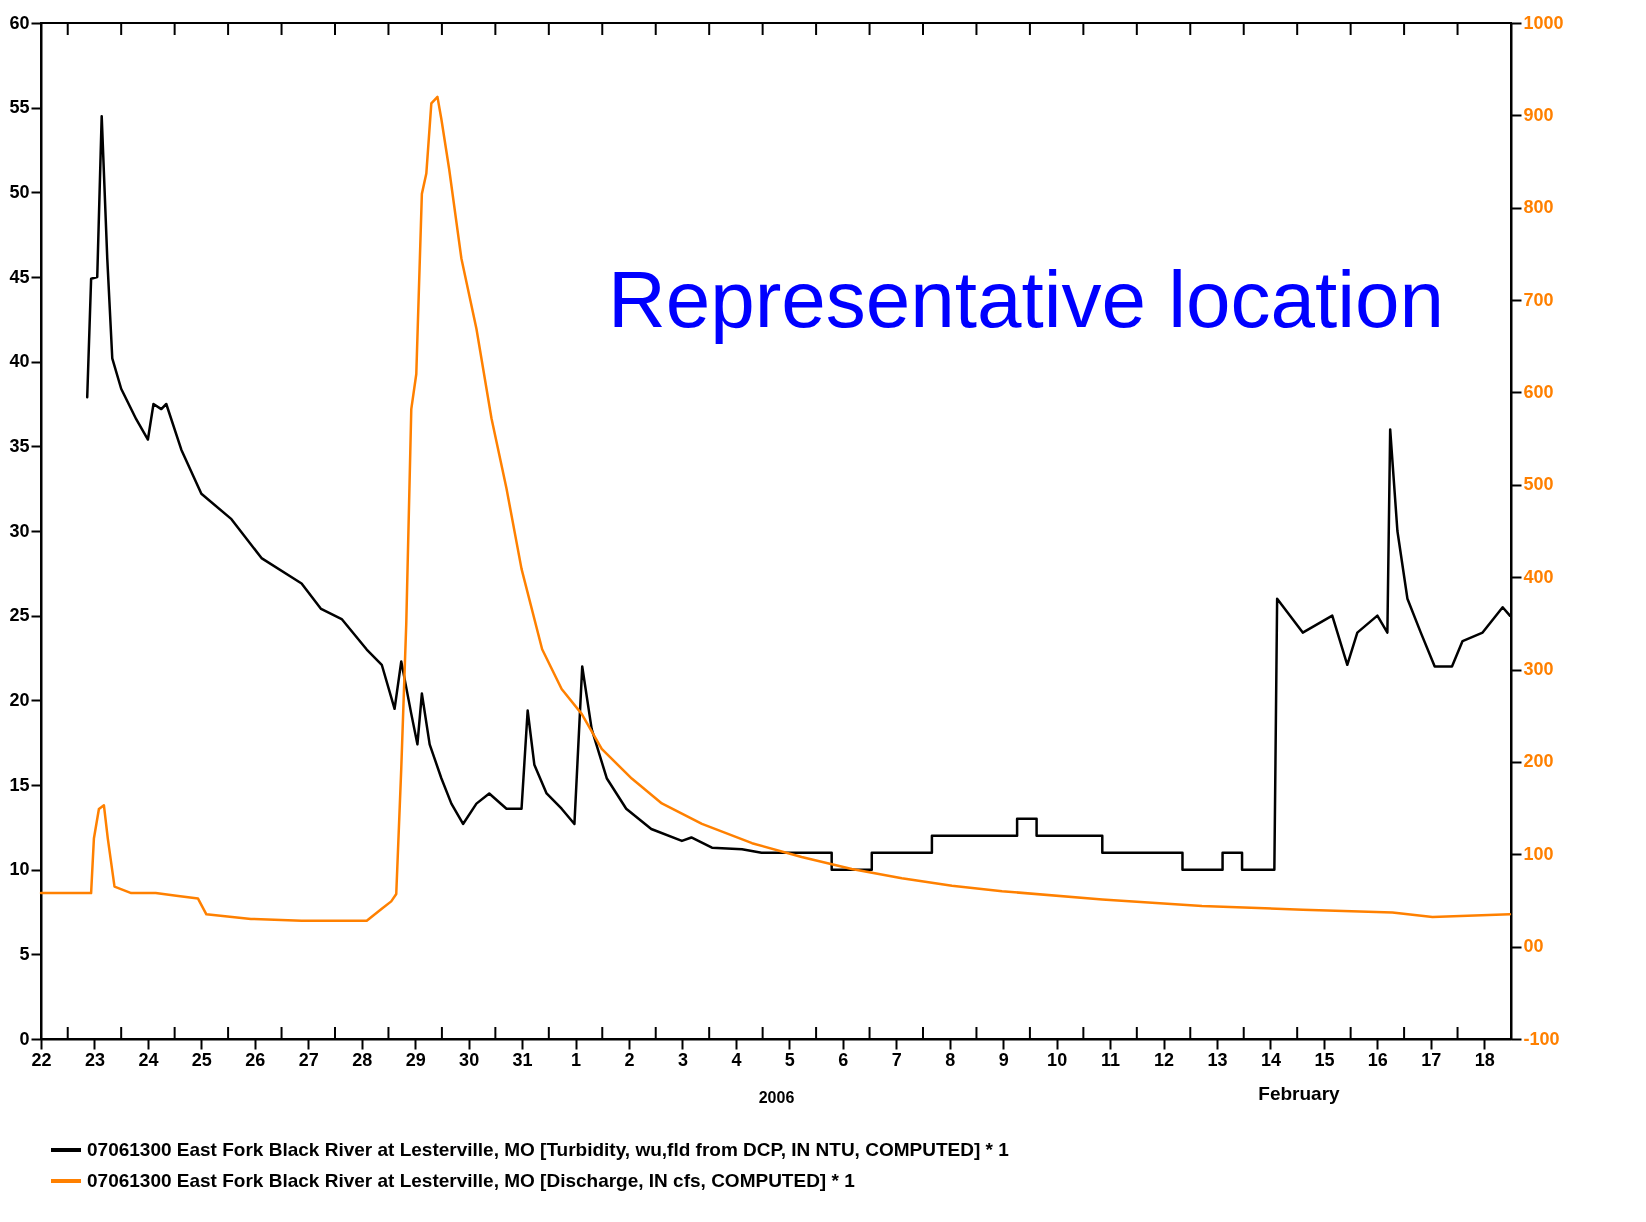  I want to click on y2-tick-label: 500, so click(1538, 484).